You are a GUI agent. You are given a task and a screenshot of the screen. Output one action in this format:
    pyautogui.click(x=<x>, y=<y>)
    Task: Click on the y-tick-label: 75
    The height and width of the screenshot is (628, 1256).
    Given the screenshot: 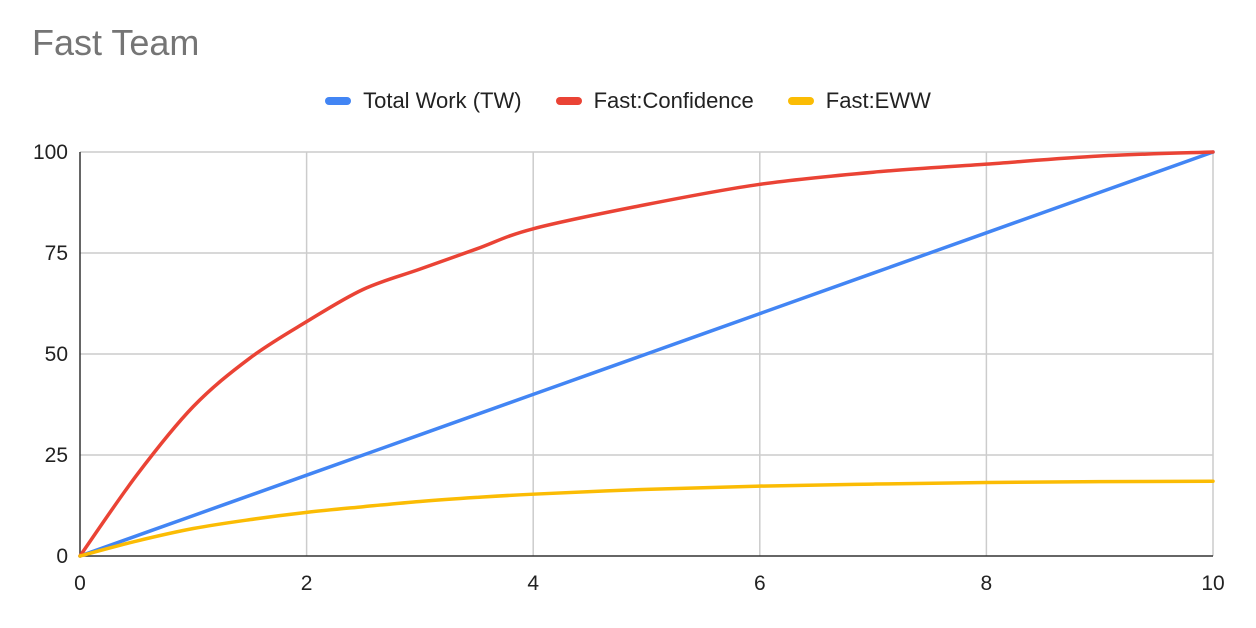 What is the action you would take?
    pyautogui.click(x=56, y=253)
    